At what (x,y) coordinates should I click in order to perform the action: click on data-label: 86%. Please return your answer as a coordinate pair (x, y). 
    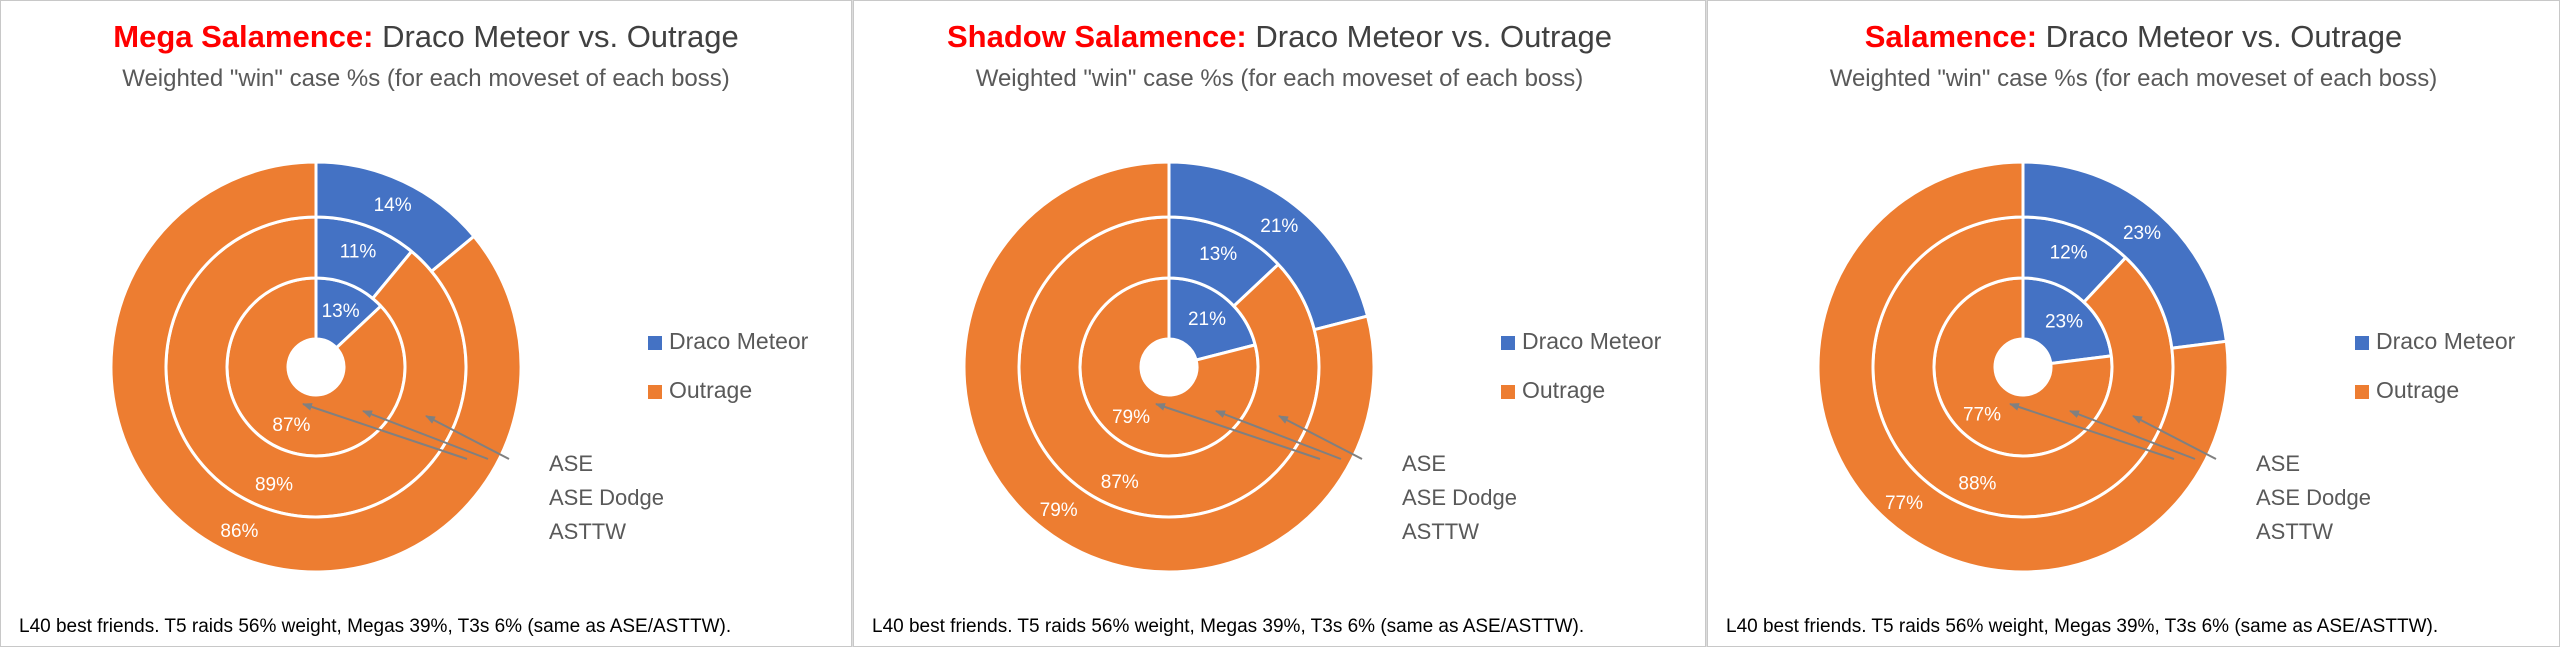
    Looking at the image, I should click on (239, 531).